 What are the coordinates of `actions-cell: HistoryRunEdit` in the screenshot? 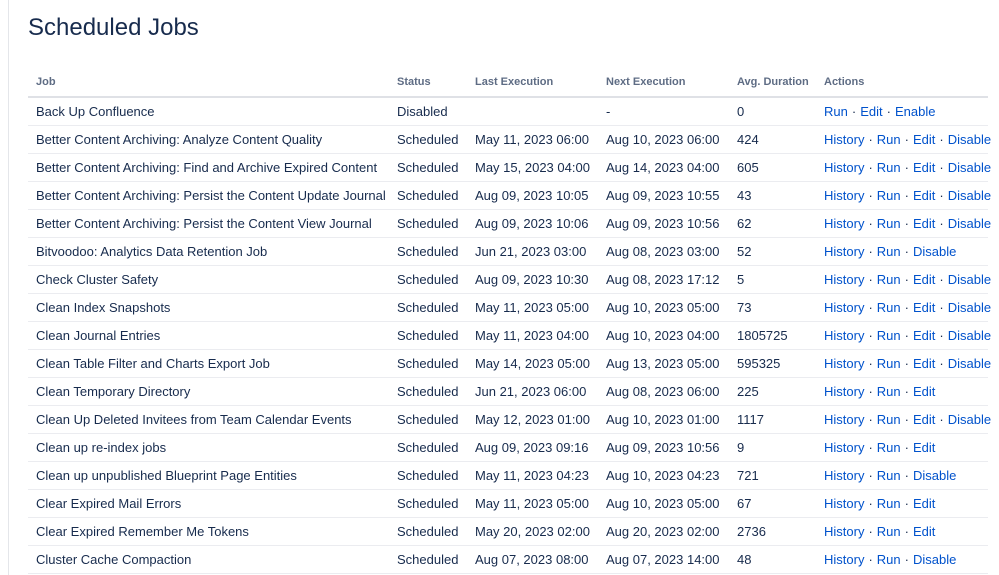 It's located at (902, 531).